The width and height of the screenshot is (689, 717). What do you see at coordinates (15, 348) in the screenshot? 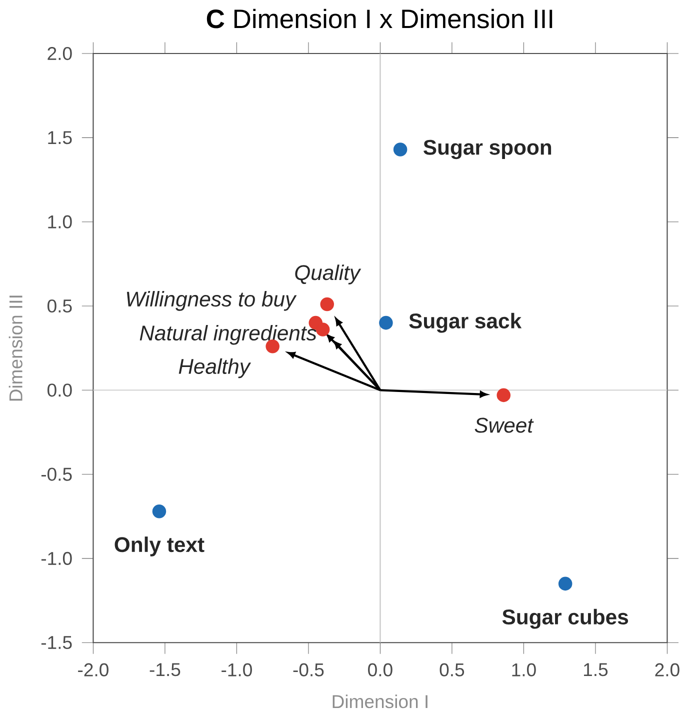
I see `y-axis-title: Dimension III` at bounding box center [15, 348].